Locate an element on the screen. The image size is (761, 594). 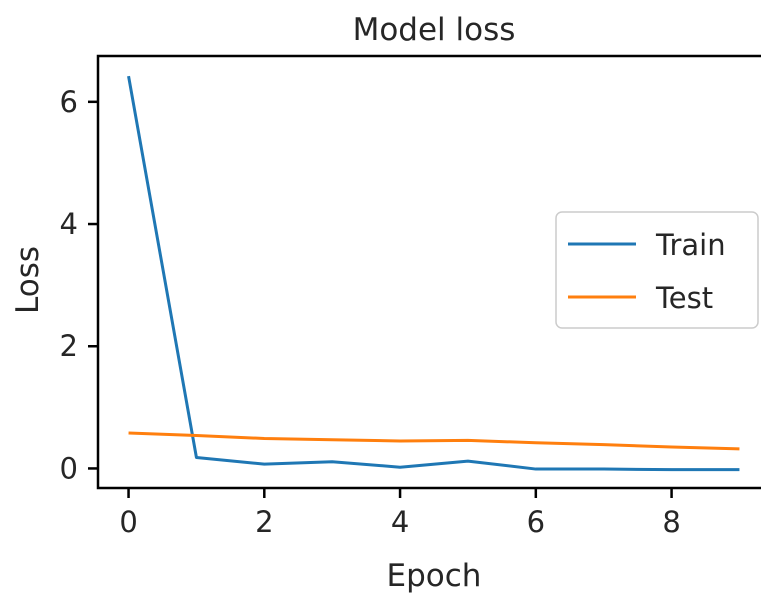
legend: Train Test is located at coordinates (657, 270).